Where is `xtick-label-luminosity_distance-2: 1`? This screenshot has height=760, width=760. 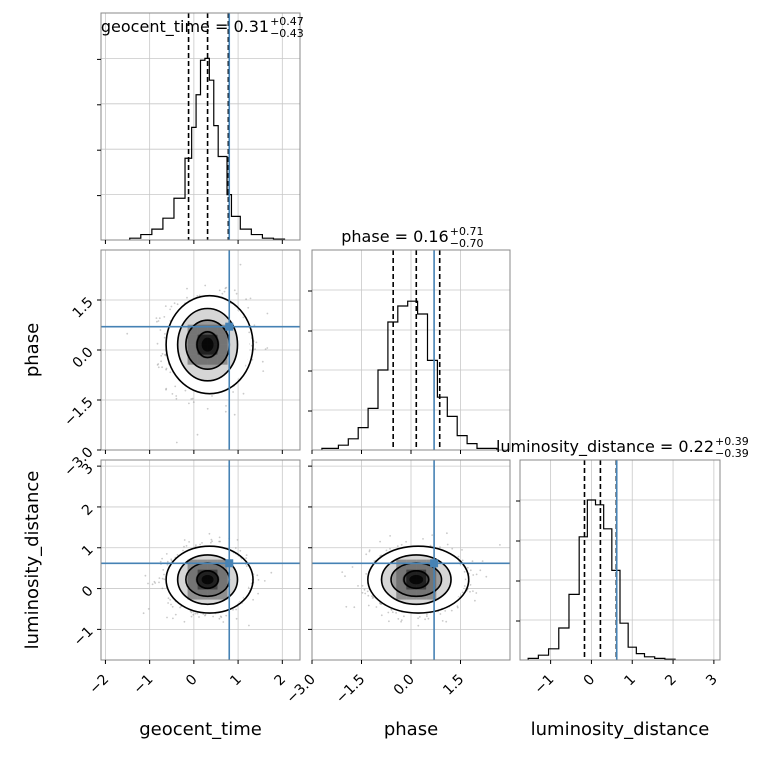
xtick-label-luminosity_distance-2: 1 is located at coordinates (630, 681).